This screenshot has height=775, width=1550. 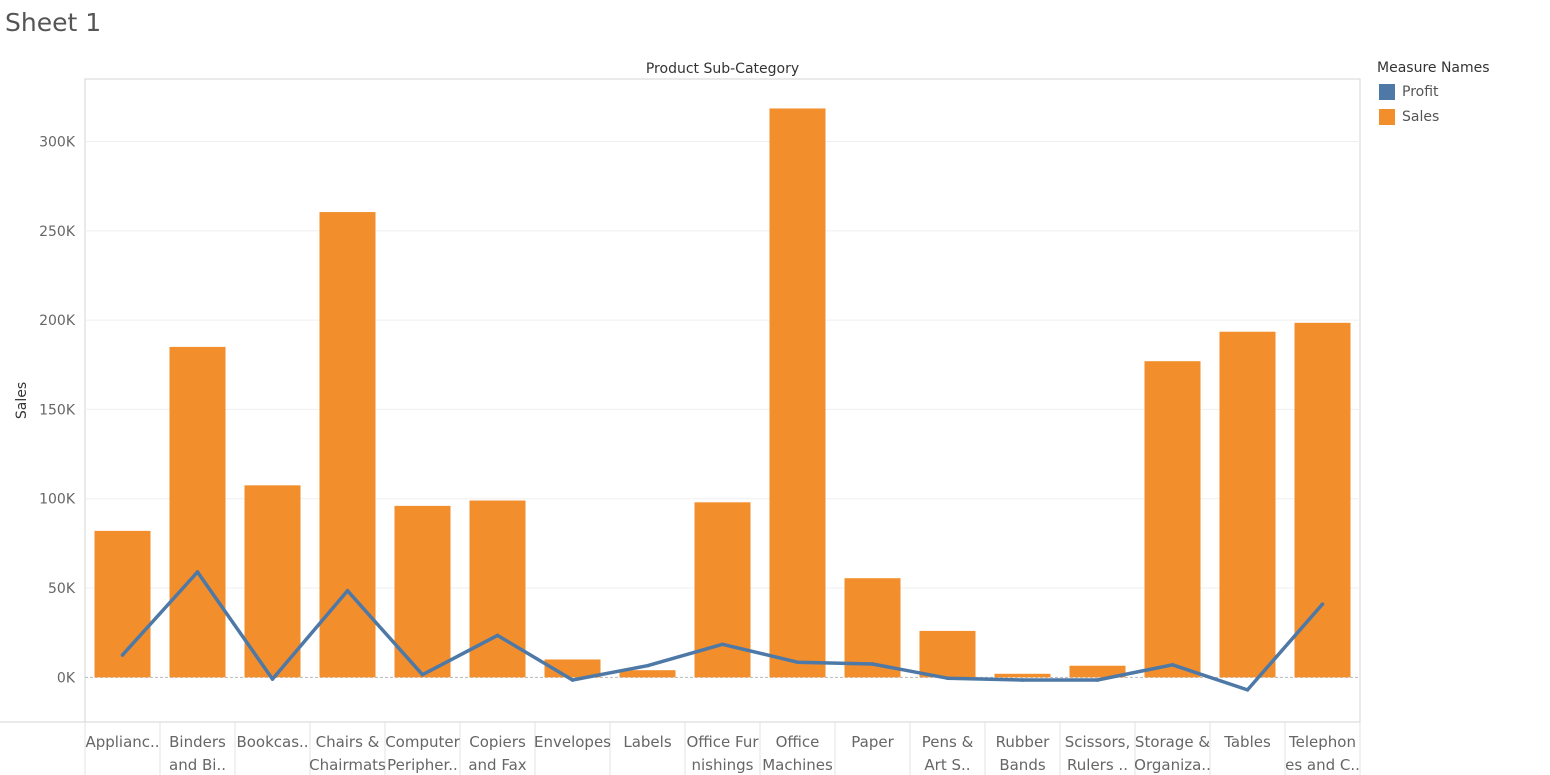 What do you see at coordinates (348, 742) in the screenshot?
I see `x-tick-label: Chairs &` at bounding box center [348, 742].